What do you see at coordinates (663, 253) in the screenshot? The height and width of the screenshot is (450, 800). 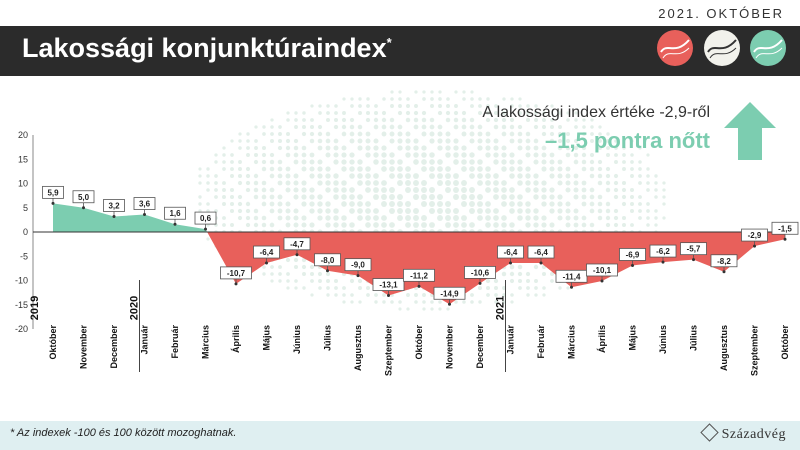 I see `data-label: -6,2` at bounding box center [663, 253].